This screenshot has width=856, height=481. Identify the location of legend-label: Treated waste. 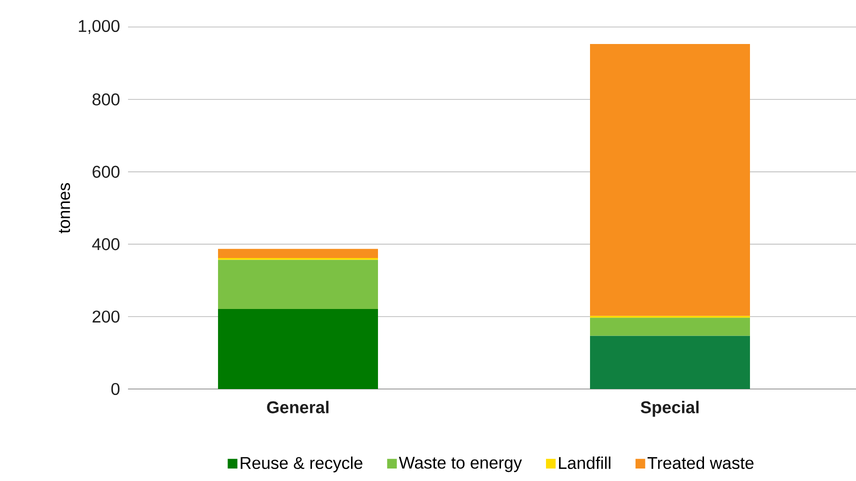
(701, 463).